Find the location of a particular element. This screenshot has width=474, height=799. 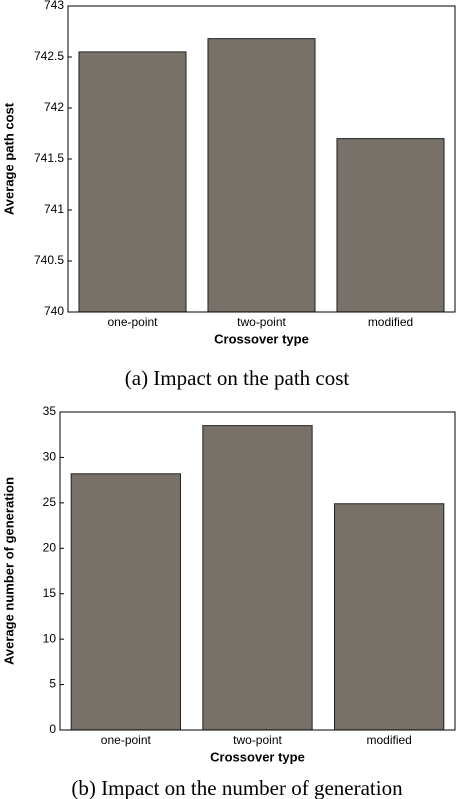

y-axis-label: Average number of generation is located at coordinates (8, 571).